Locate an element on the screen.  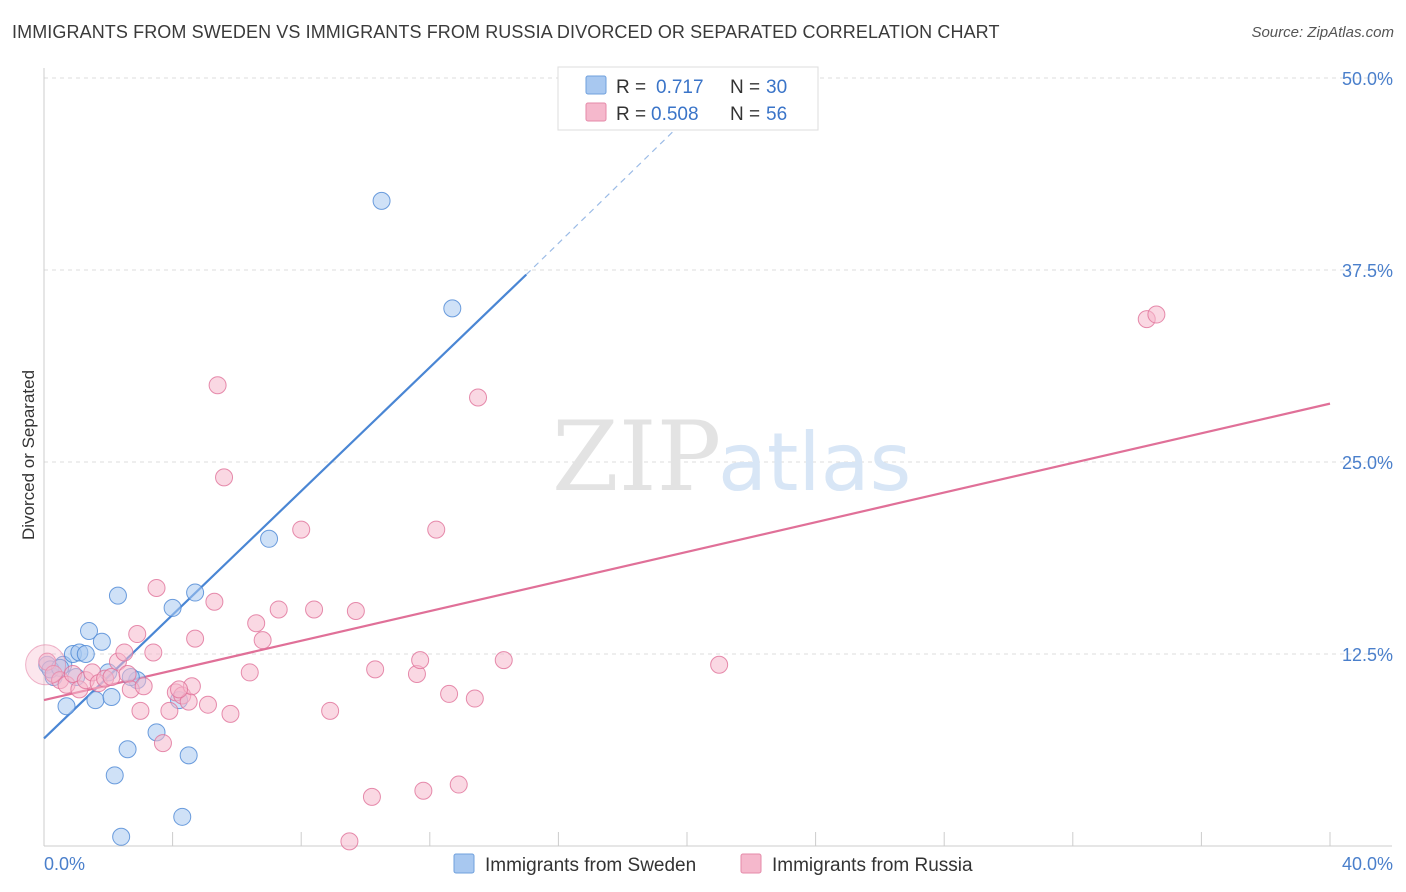
legend-r-value-sweden: 0.717 is located at coordinates (680, 87).